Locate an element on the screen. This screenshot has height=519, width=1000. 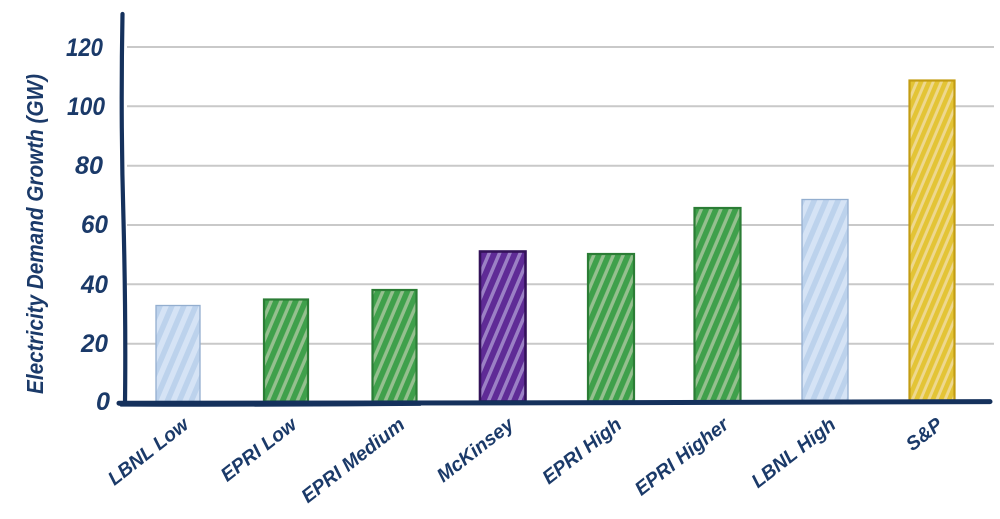
svg-text: Electricity Demand Growth (GW) is located at coordinates (35, 234).